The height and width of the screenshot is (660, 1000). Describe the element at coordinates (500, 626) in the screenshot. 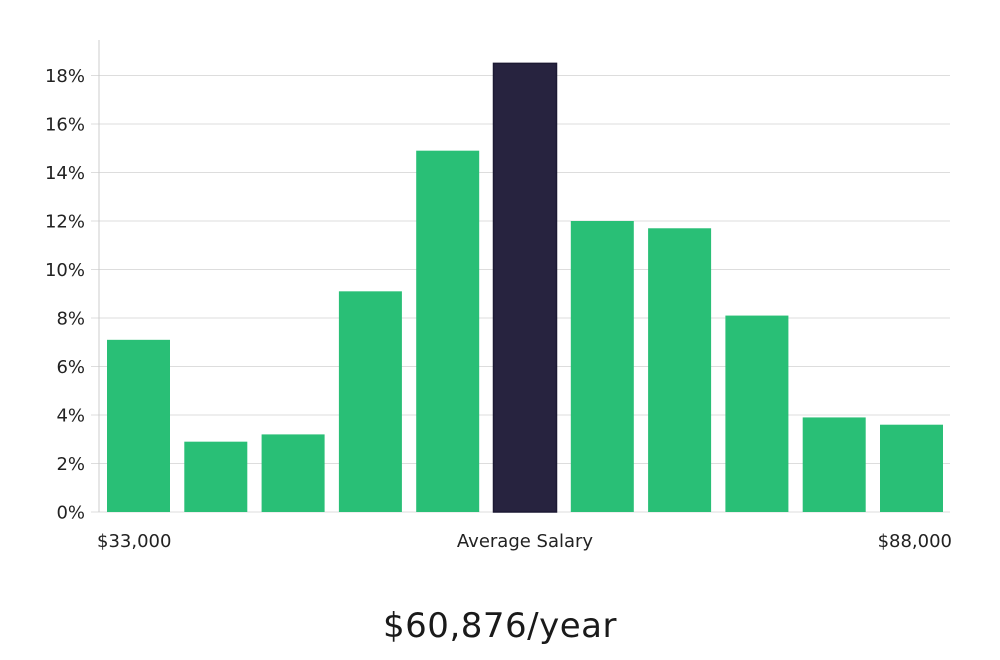

I see `average-salary-headline: $60,876/year` at that location.